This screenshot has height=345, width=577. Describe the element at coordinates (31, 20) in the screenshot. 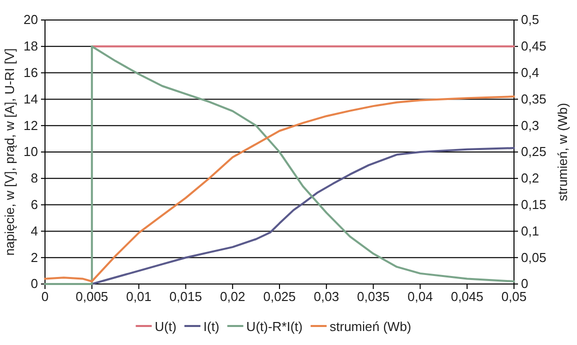

I see `y-tick-label: 20` at that location.